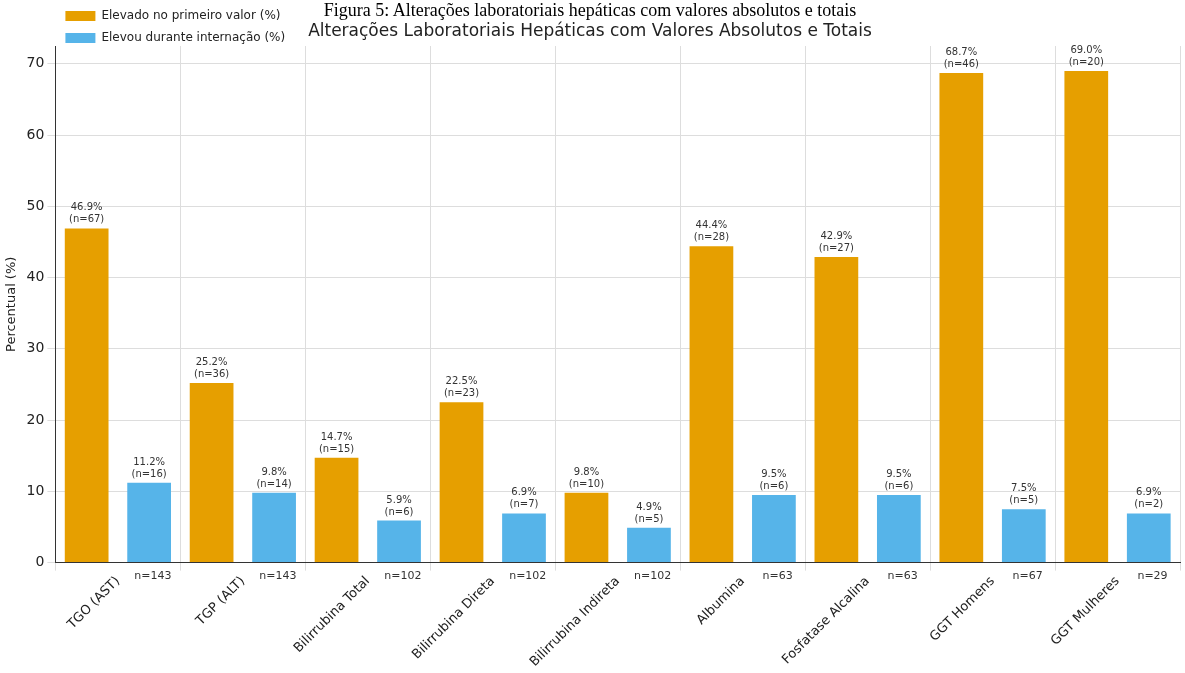 Image resolution: width=1185 pixels, height=673 pixels. What do you see at coordinates (590, 30) in the screenshot?
I see `chart-subtitle: Alterações Laboratoriais Hepáticas com Valores Absolutos e Totais` at bounding box center [590, 30].